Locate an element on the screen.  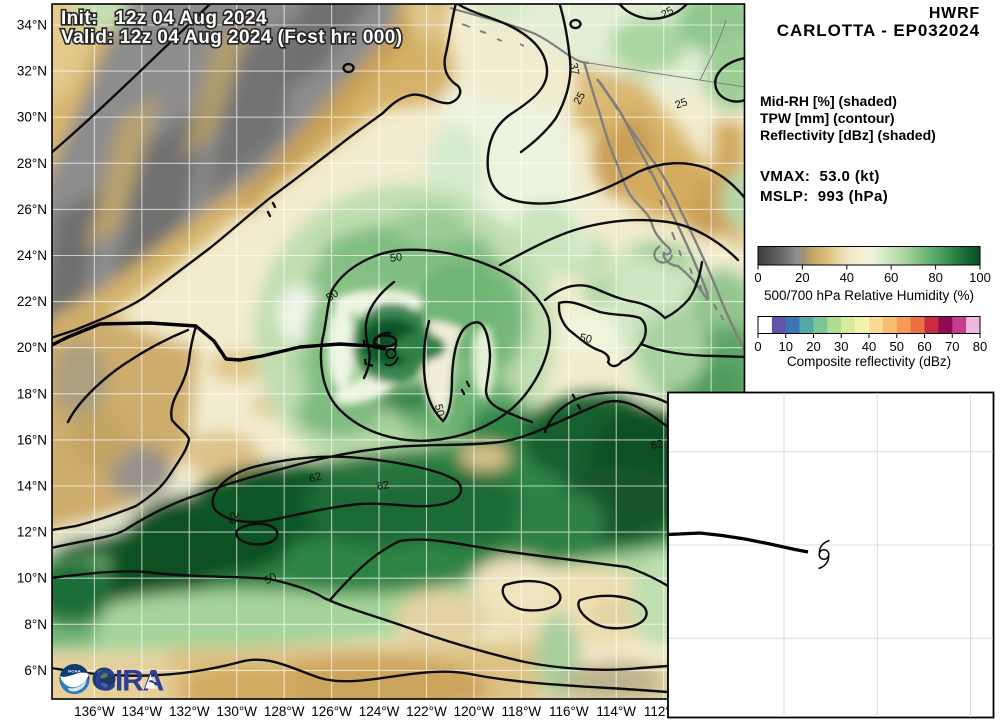
svg-text:Valid: 12z 04 Aug 2024 (Fcst h: Valid: 12z 04 Aug 2024 (Fcst hr: 000) is located at coordinates (231, 37).